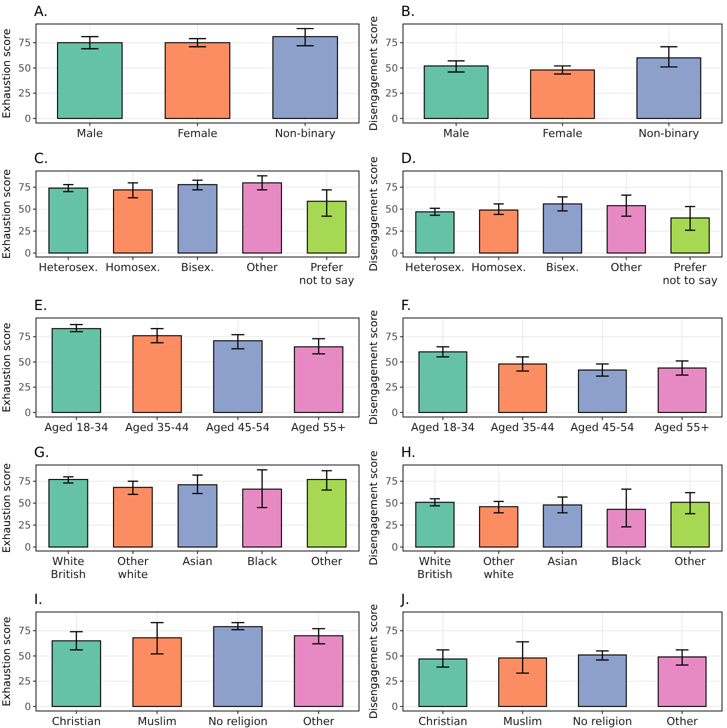 The width and height of the screenshot is (727, 728). Describe the element at coordinates (68, 568) in the screenshot. I see `x-tick-label: White British` at that location.